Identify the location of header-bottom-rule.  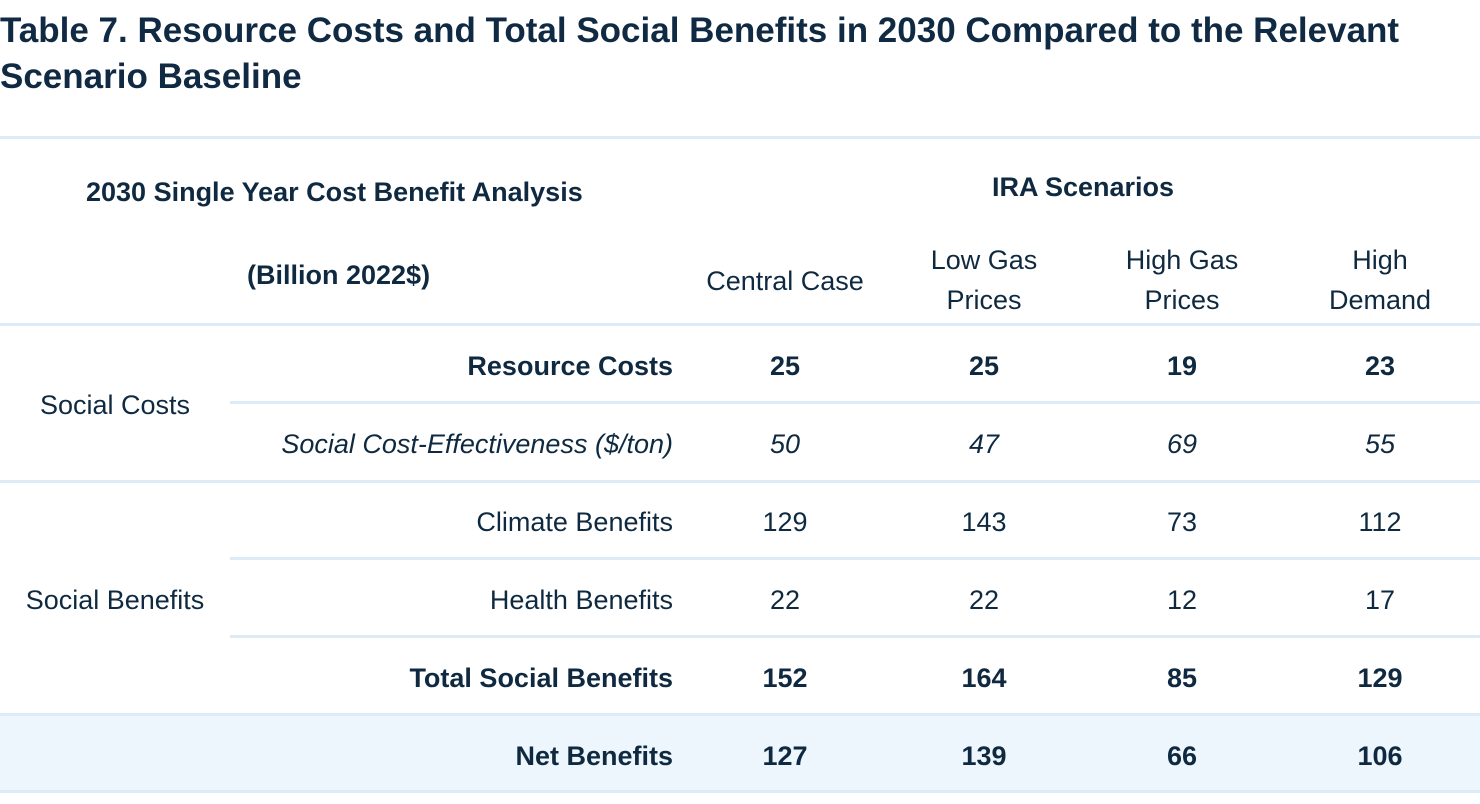
(740, 324).